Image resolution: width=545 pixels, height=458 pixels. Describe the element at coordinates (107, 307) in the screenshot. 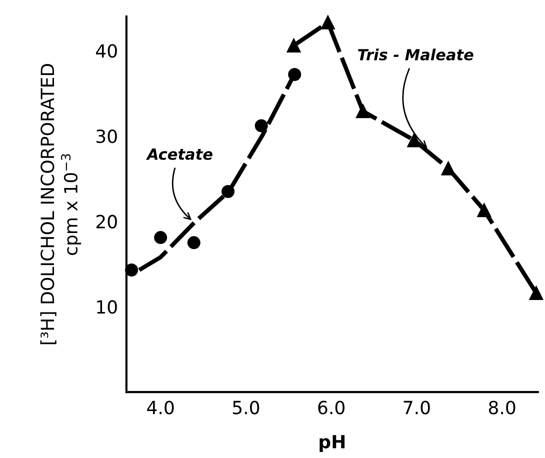

I see `y-tick-label: 10` at that location.